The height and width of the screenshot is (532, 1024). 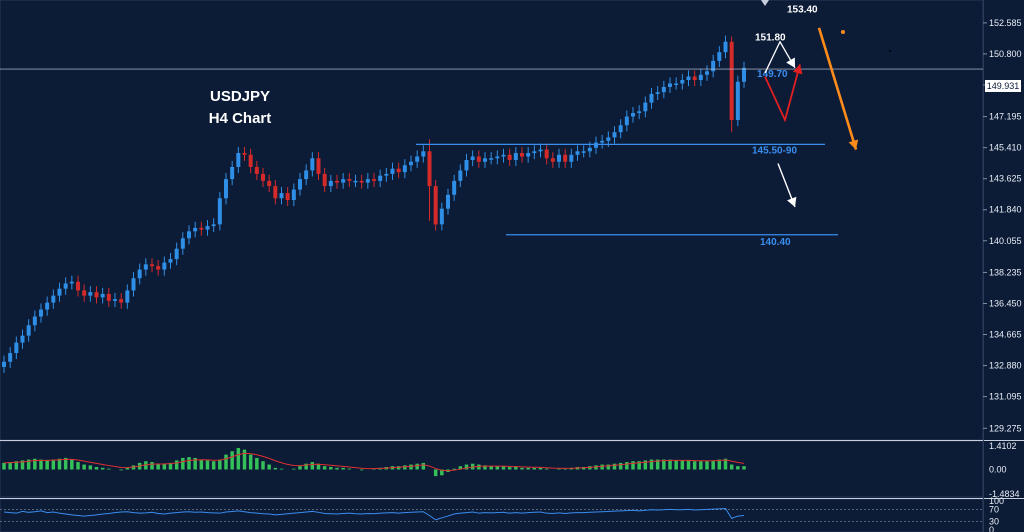 What do you see at coordinates (1005, 366) in the screenshot?
I see `price-tick-label: 132.880` at bounding box center [1005, 366].